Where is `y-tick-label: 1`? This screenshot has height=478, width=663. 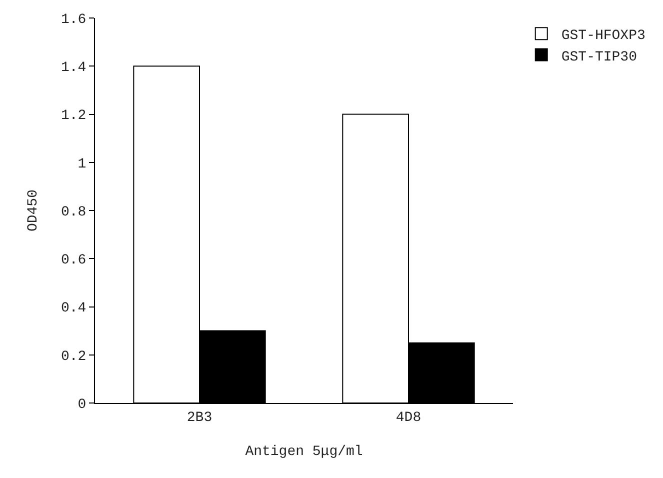 y-tick-label: 1 is located at coordinates (82, 164).